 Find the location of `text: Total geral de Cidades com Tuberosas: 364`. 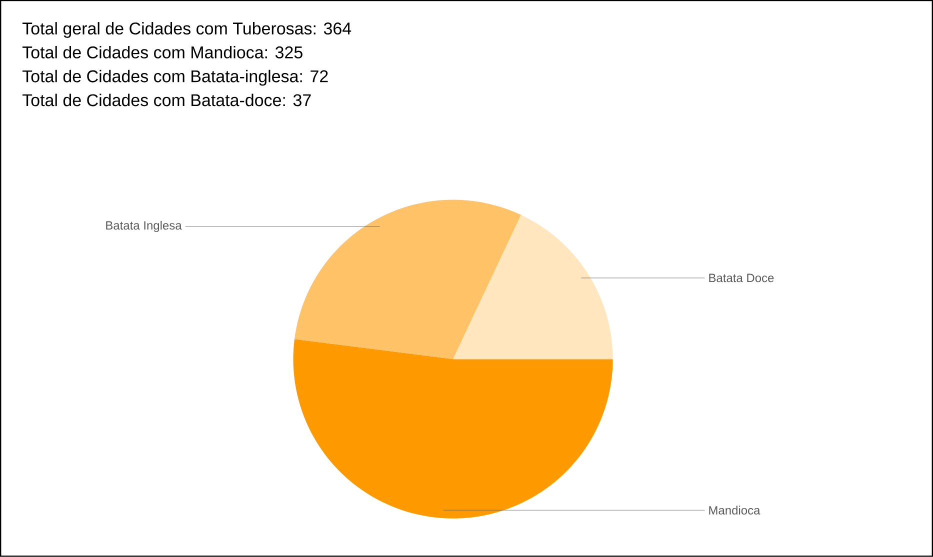

text: Total geral de Cidades com Tuberosas: 364 is located at coordinates (187, 30).